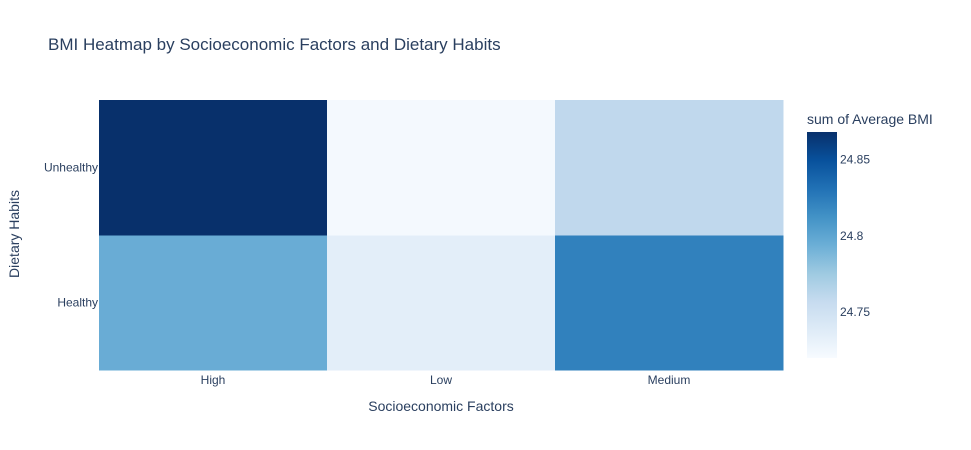  What do you see at coordinates (77, 303) in the screenshot?
I see `y-tick-label: Healthy` at bounding box center [77, 303].